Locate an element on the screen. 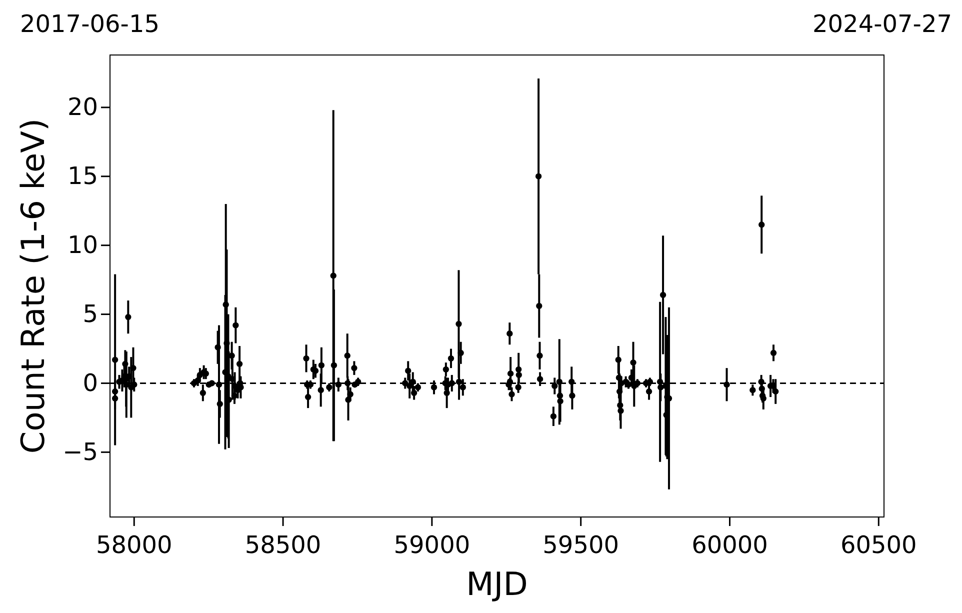 This screenshot has height=613, width=962. y-tick-label: 10 is located at coordinates (82, 244).